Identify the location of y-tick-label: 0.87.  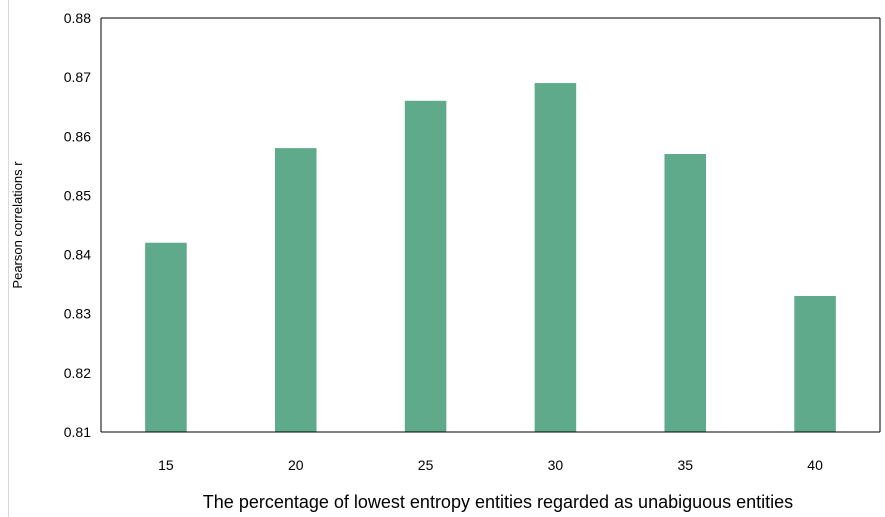
(77, 77).